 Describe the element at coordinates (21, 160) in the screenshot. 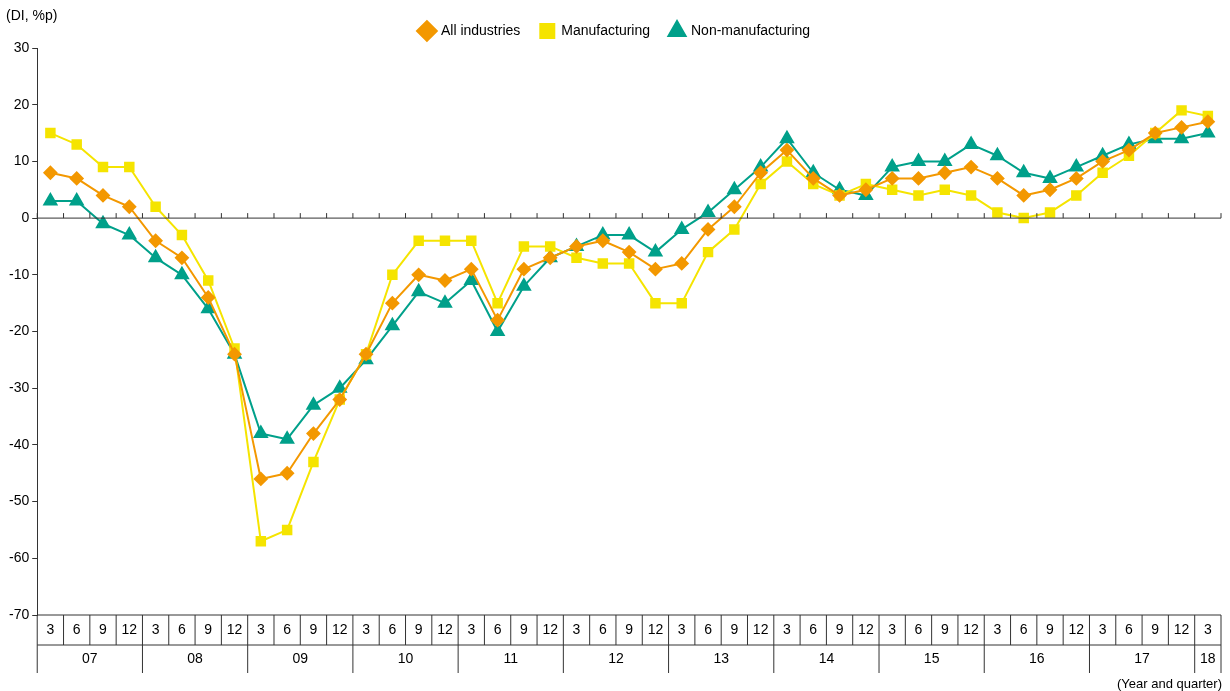

I see `y-tick-label: 10` at that location.